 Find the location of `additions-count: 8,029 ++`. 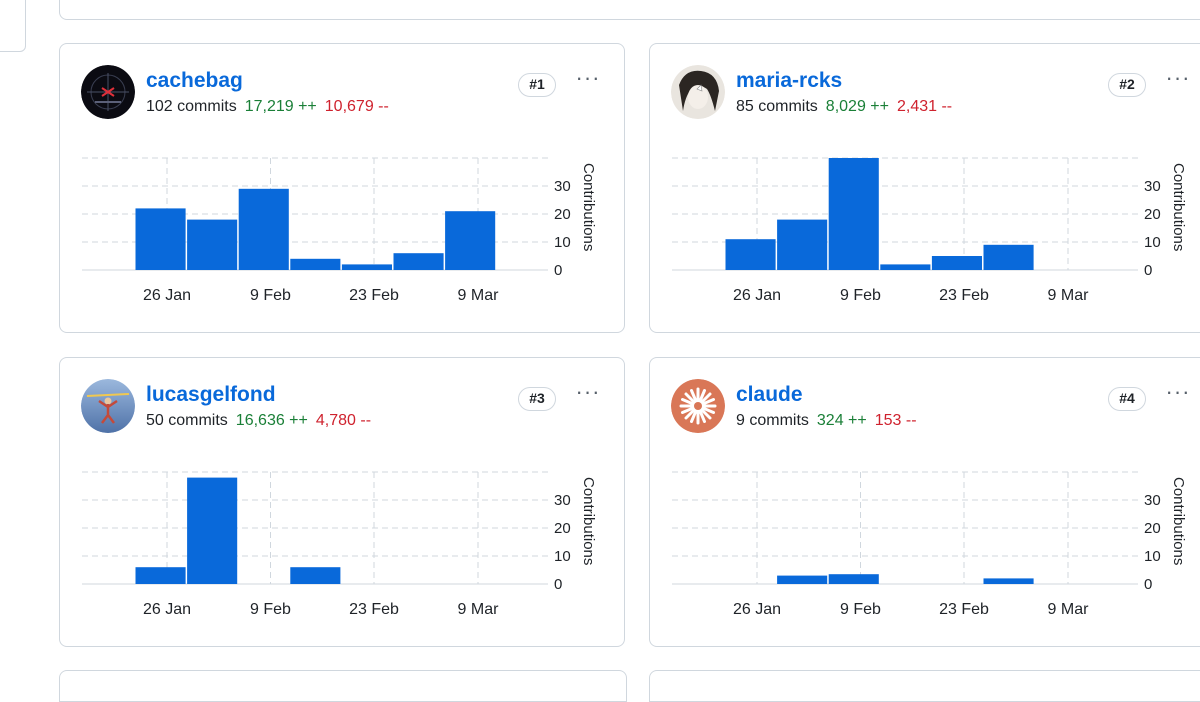

additions-count: 8,029 ++ is located at coordinates (857, 106).